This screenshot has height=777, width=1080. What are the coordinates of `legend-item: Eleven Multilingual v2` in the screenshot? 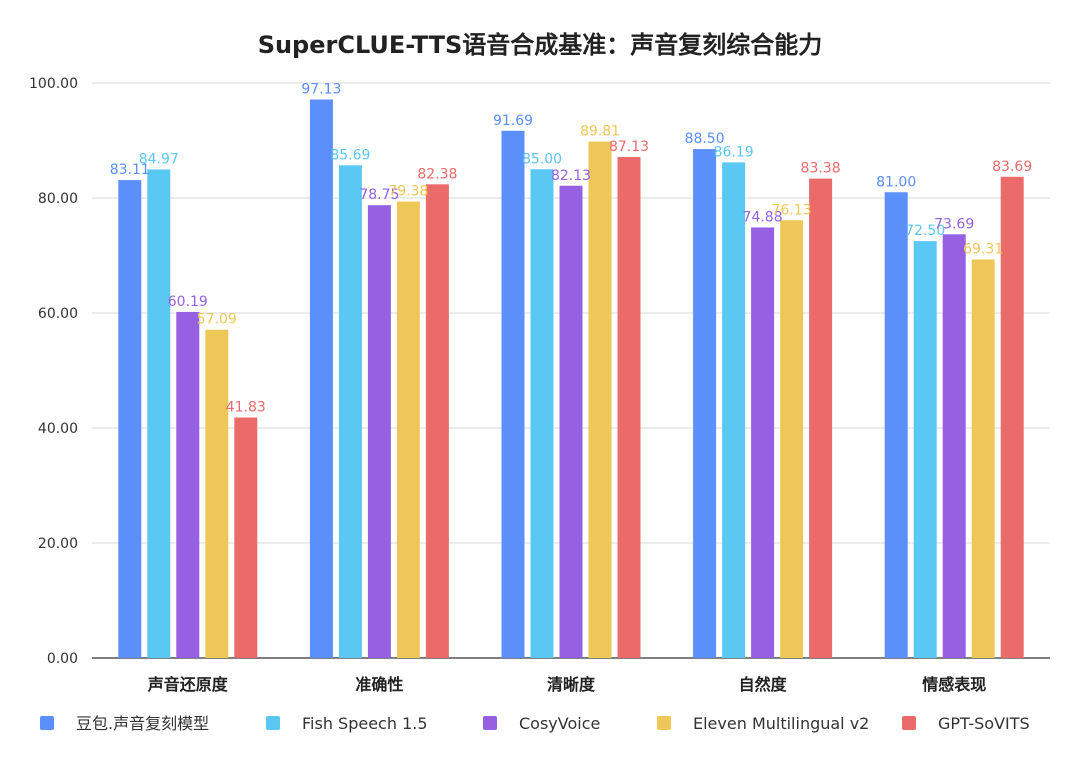 It's located at (763, 723).